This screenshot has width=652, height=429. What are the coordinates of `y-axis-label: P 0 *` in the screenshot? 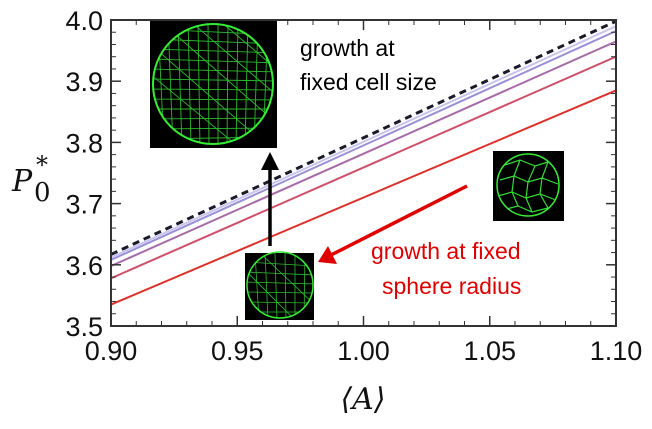 It's located at (31, 179).